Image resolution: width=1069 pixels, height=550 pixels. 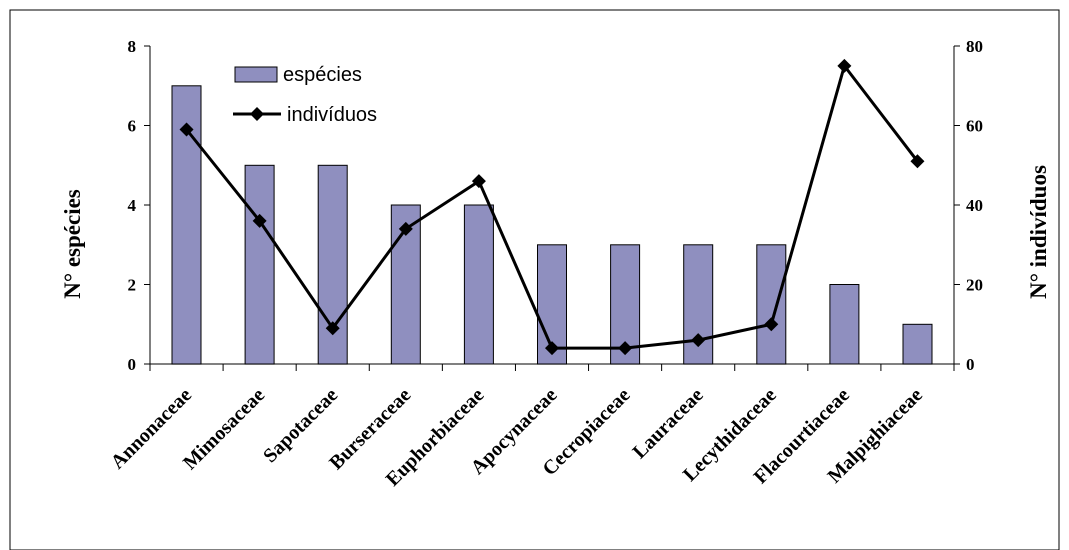 What do you see at coordinates (132, 285) in the screenshot?
I see `y-tick-label: 2` at bounding box center [132, 285].